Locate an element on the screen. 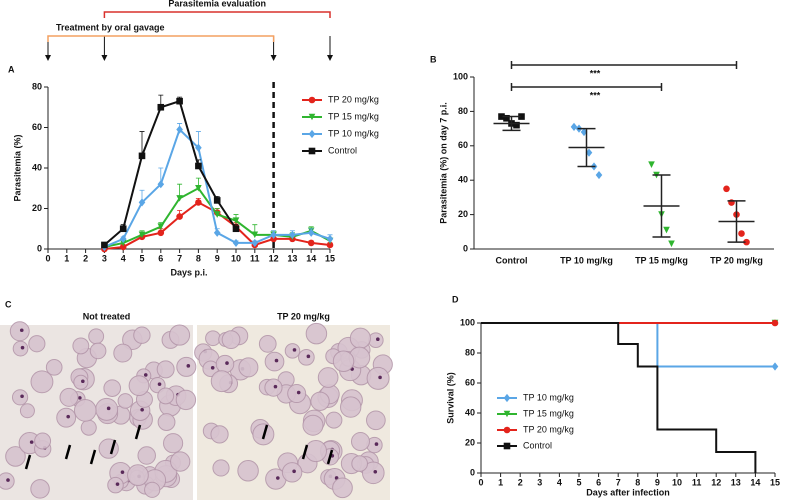 This screenshot has height=500, width=800. sd-bar is located at coordinates (736, 221).